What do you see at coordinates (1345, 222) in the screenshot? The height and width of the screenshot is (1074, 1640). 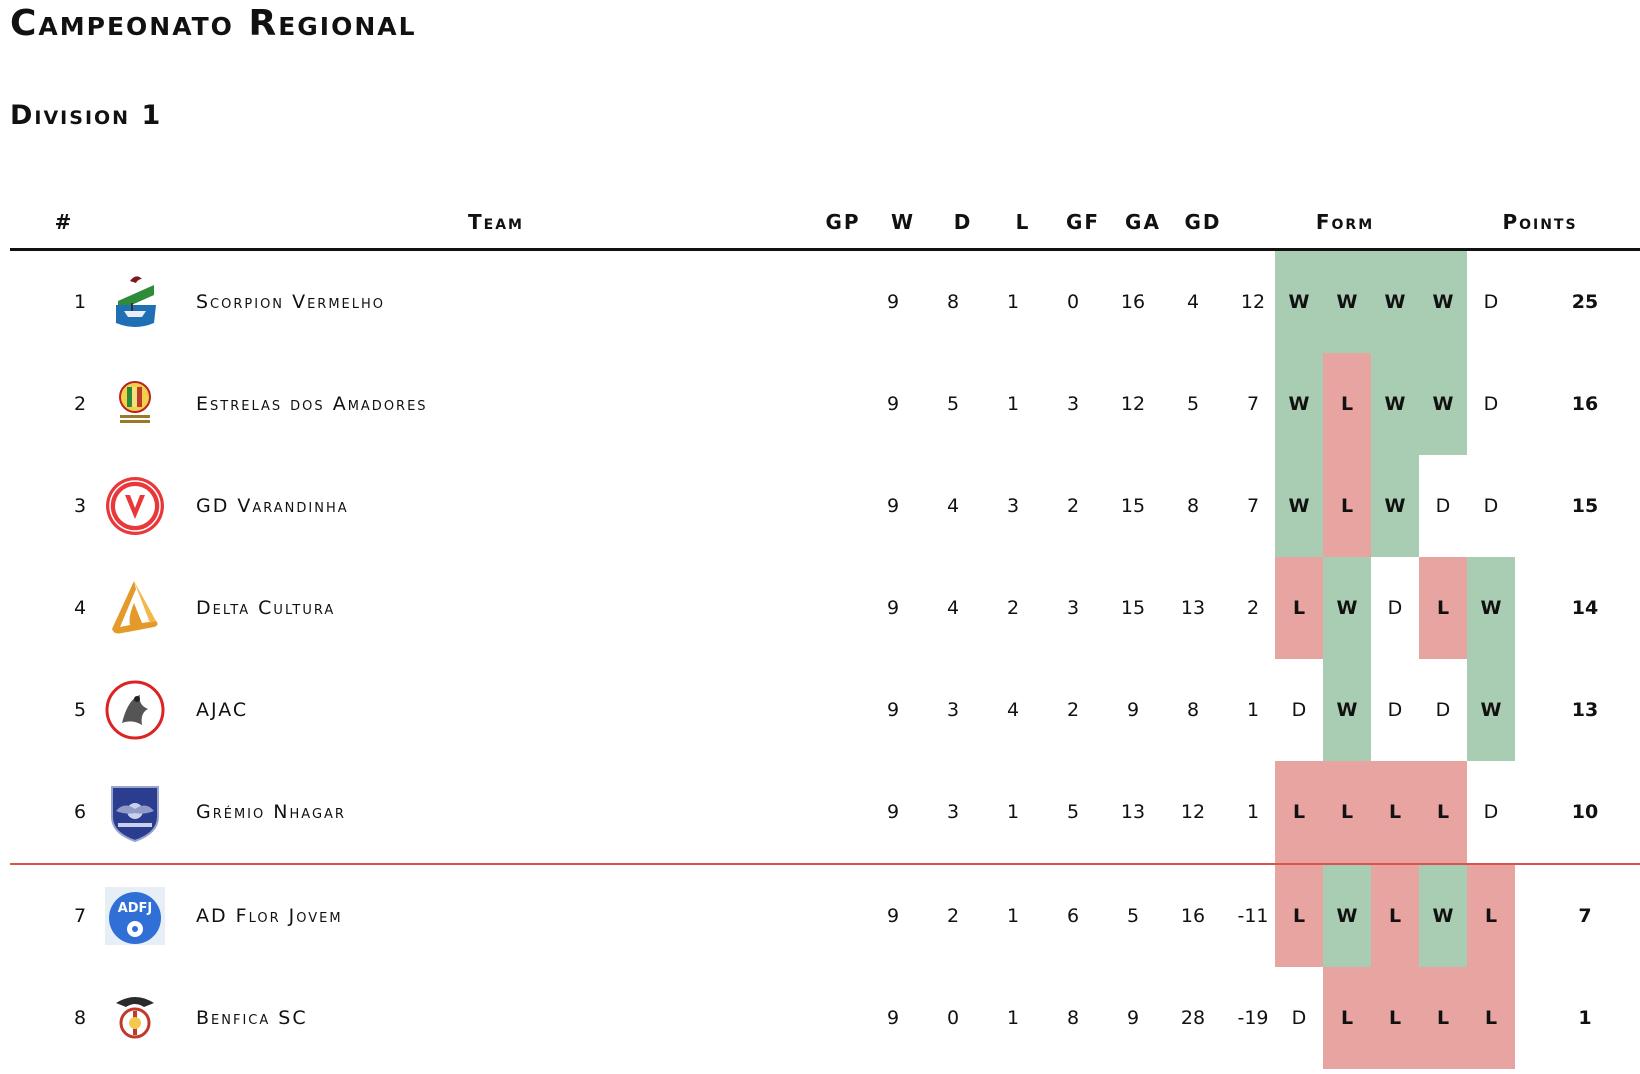 I see `header-form: Form` at bounding box center [1345, 222].